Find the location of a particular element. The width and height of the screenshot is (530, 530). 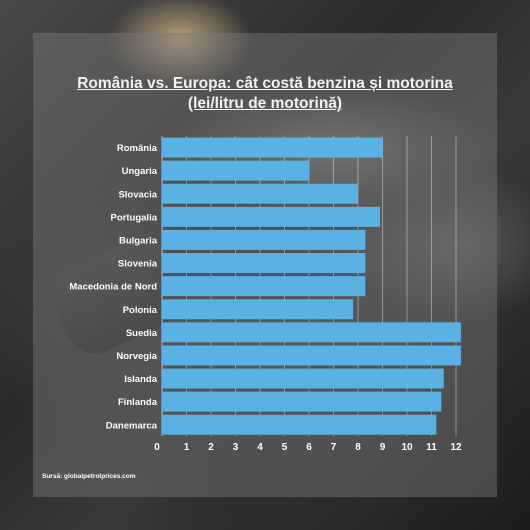

category-label: Slovacia is located at coordinates (137, 194).